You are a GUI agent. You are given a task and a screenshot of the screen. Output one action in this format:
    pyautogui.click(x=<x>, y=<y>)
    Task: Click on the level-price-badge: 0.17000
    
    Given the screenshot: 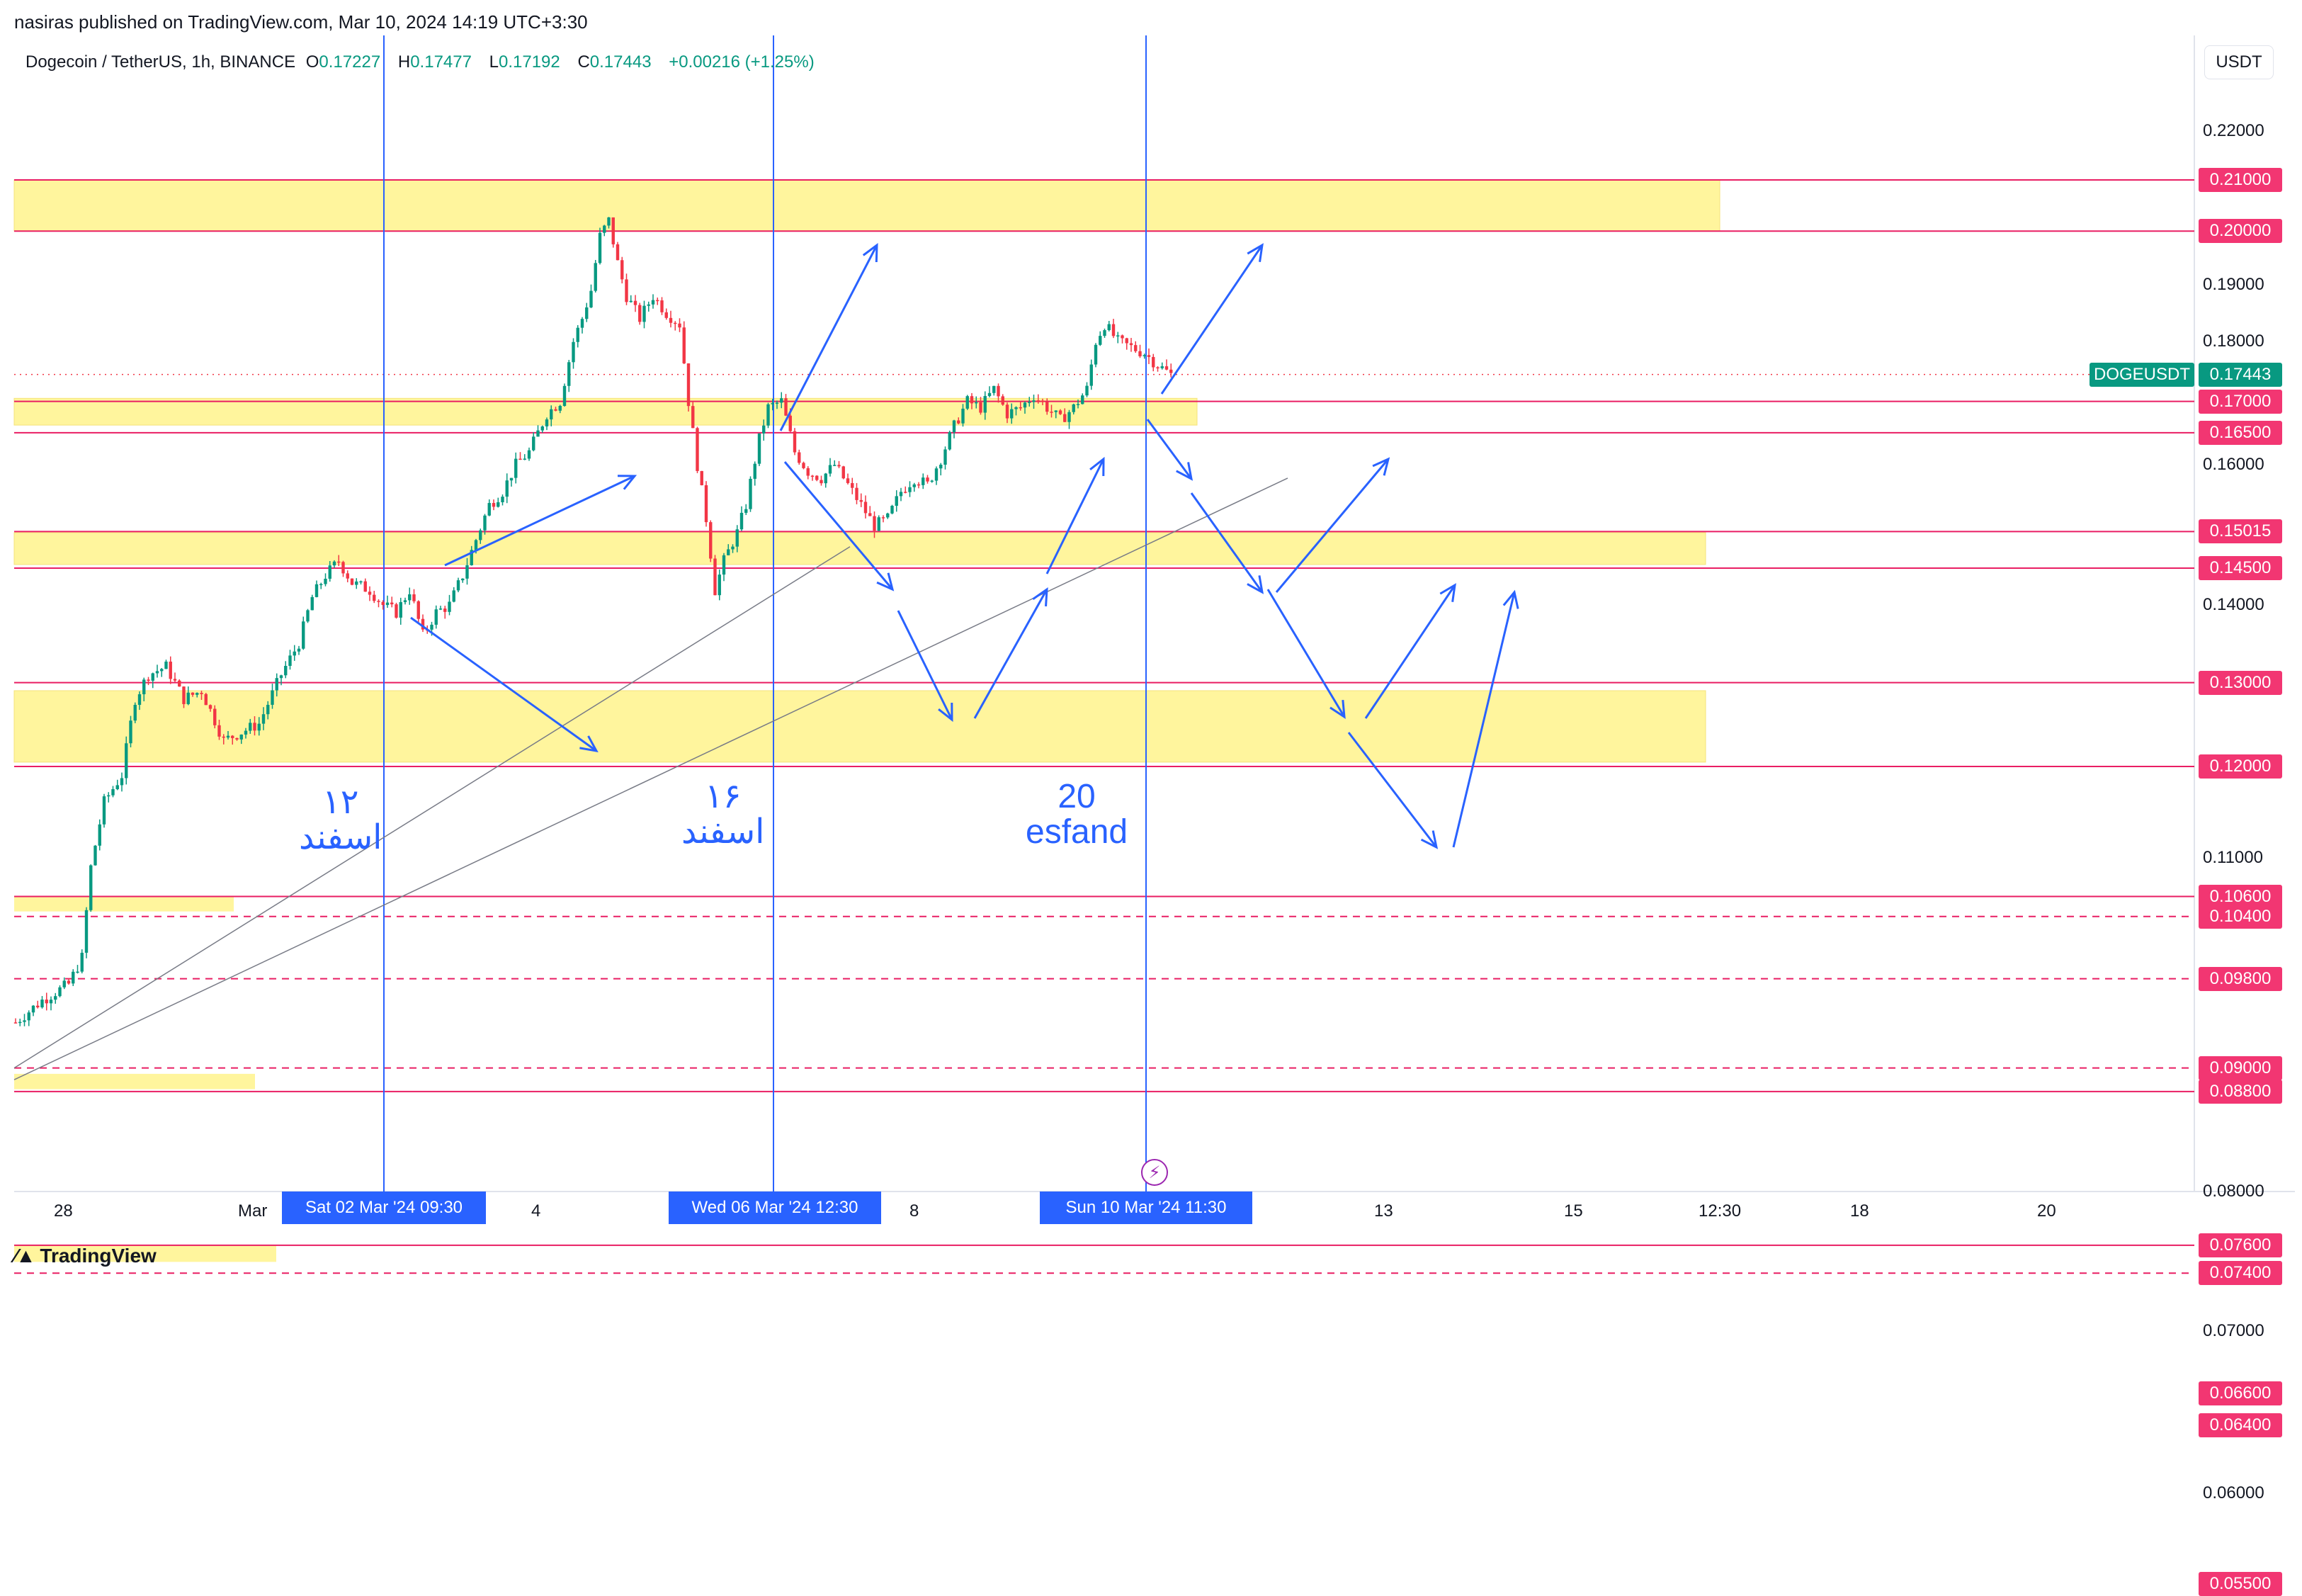 What is the action you would take?
    pyautogui.click(x=2240, y=401)
    